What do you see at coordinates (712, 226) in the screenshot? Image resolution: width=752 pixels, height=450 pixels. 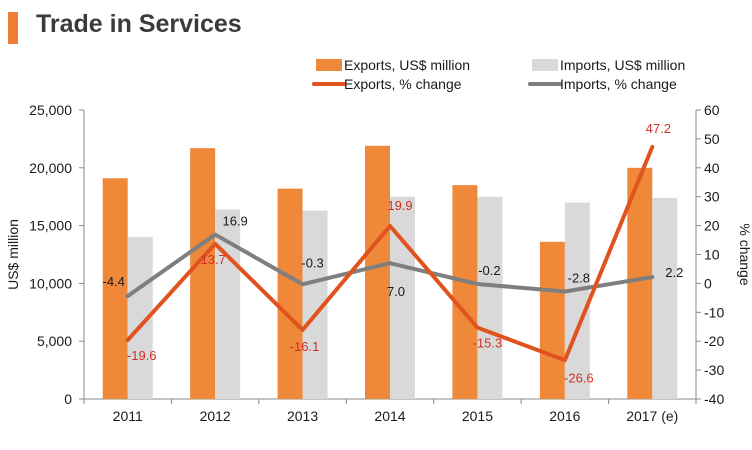 I see `right-tick-label: 20` at bounding box center [712, 226].